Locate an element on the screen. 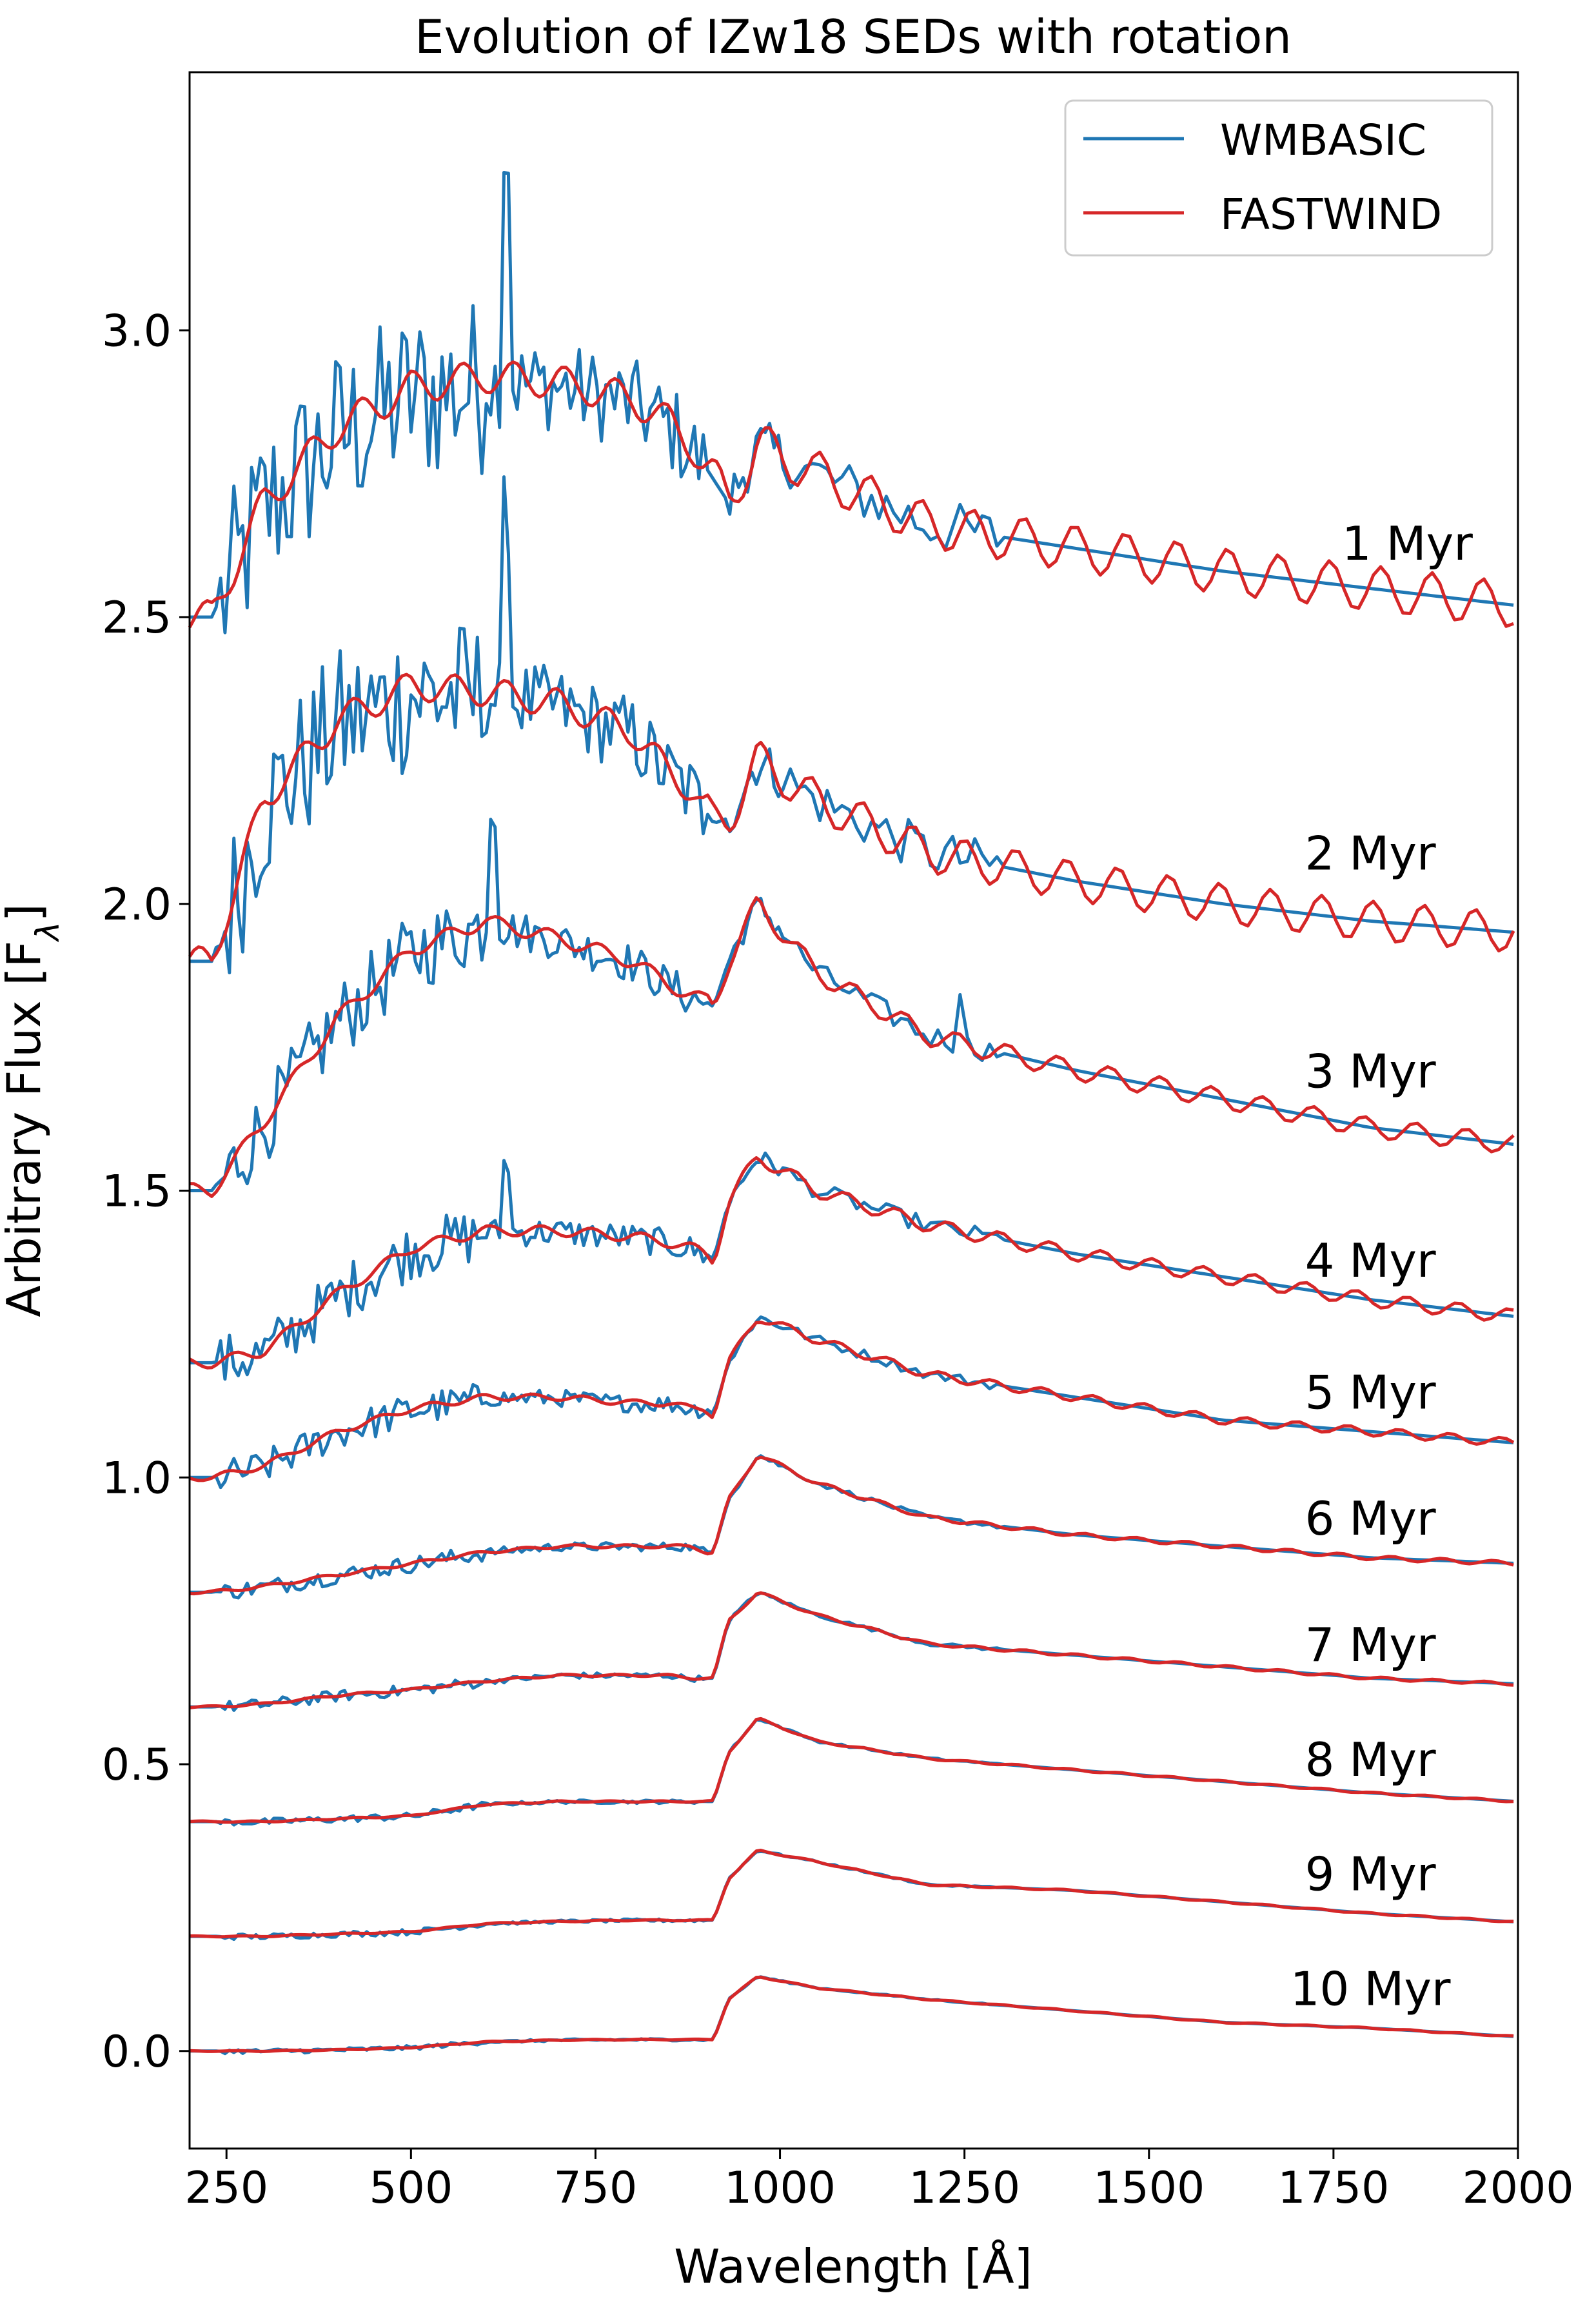  age-label: 3 Myr is located at coordinates (1371, 1071).